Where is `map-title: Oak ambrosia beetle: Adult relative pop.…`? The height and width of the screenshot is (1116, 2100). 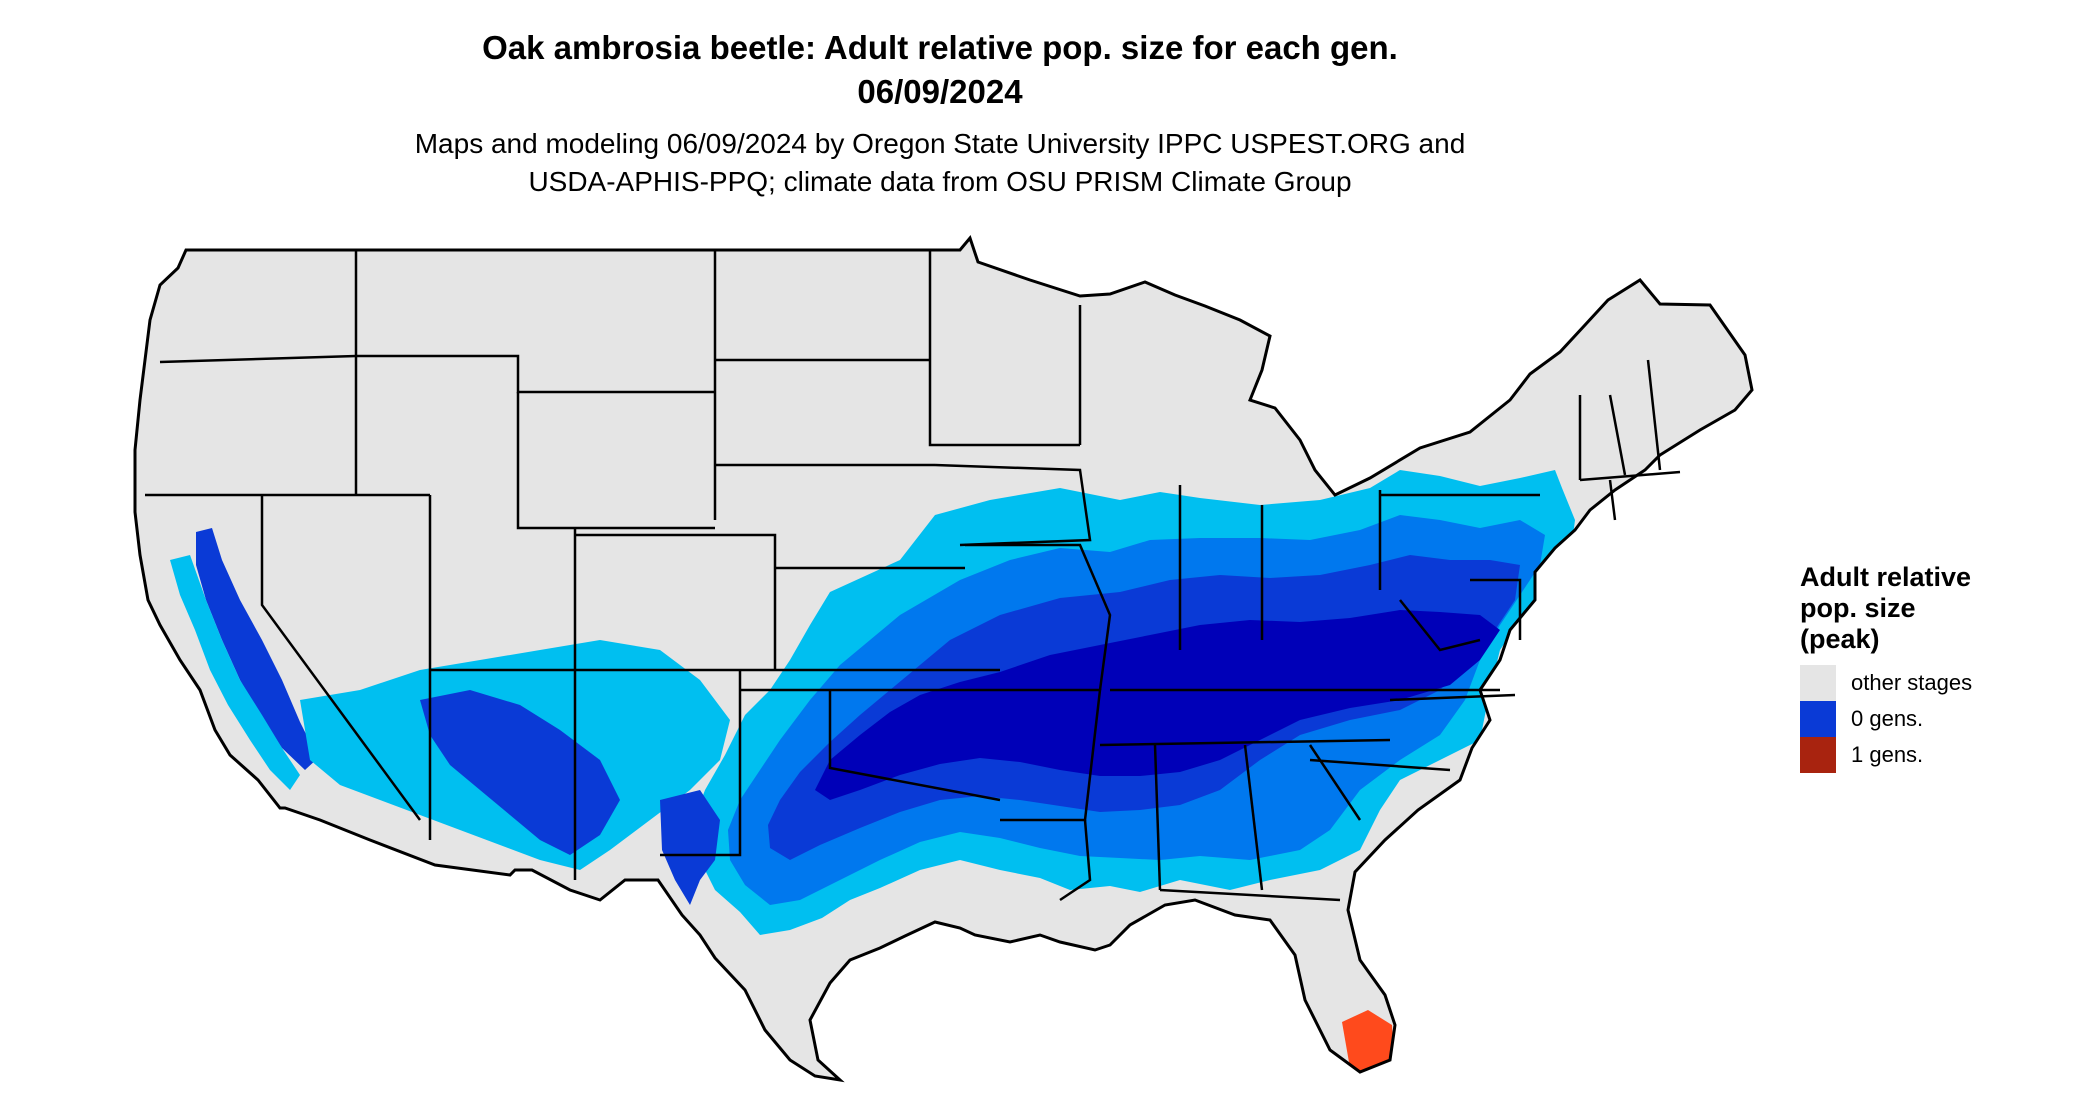 map-title: Oak ambrosia beetle: Adult relative pop.… is located at coordinates (940, 47).